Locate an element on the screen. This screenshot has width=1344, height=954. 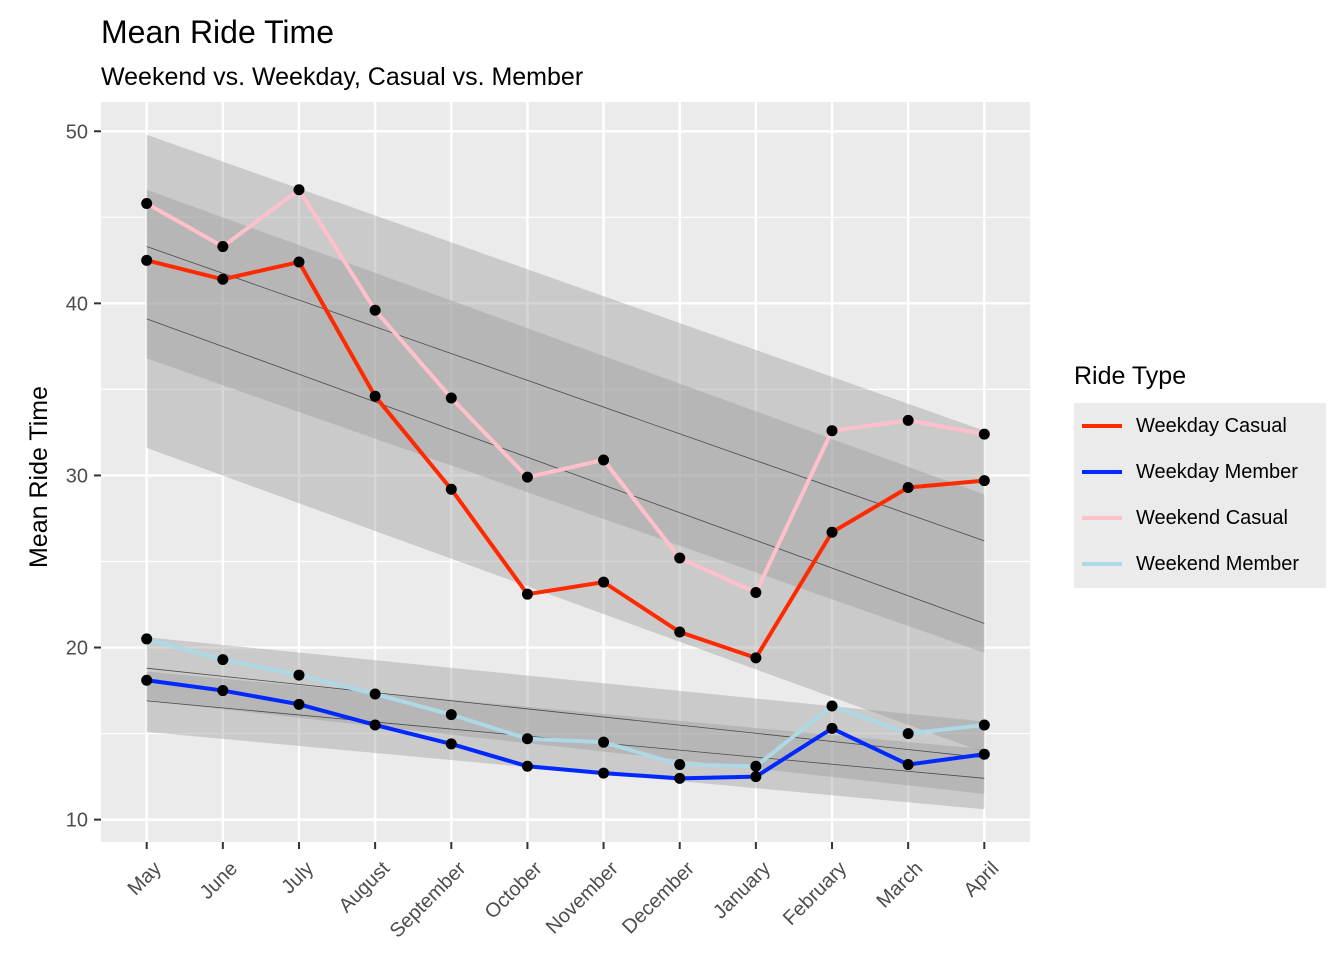
legend-item: Weekday Member is located at coordinates (1200, 472).